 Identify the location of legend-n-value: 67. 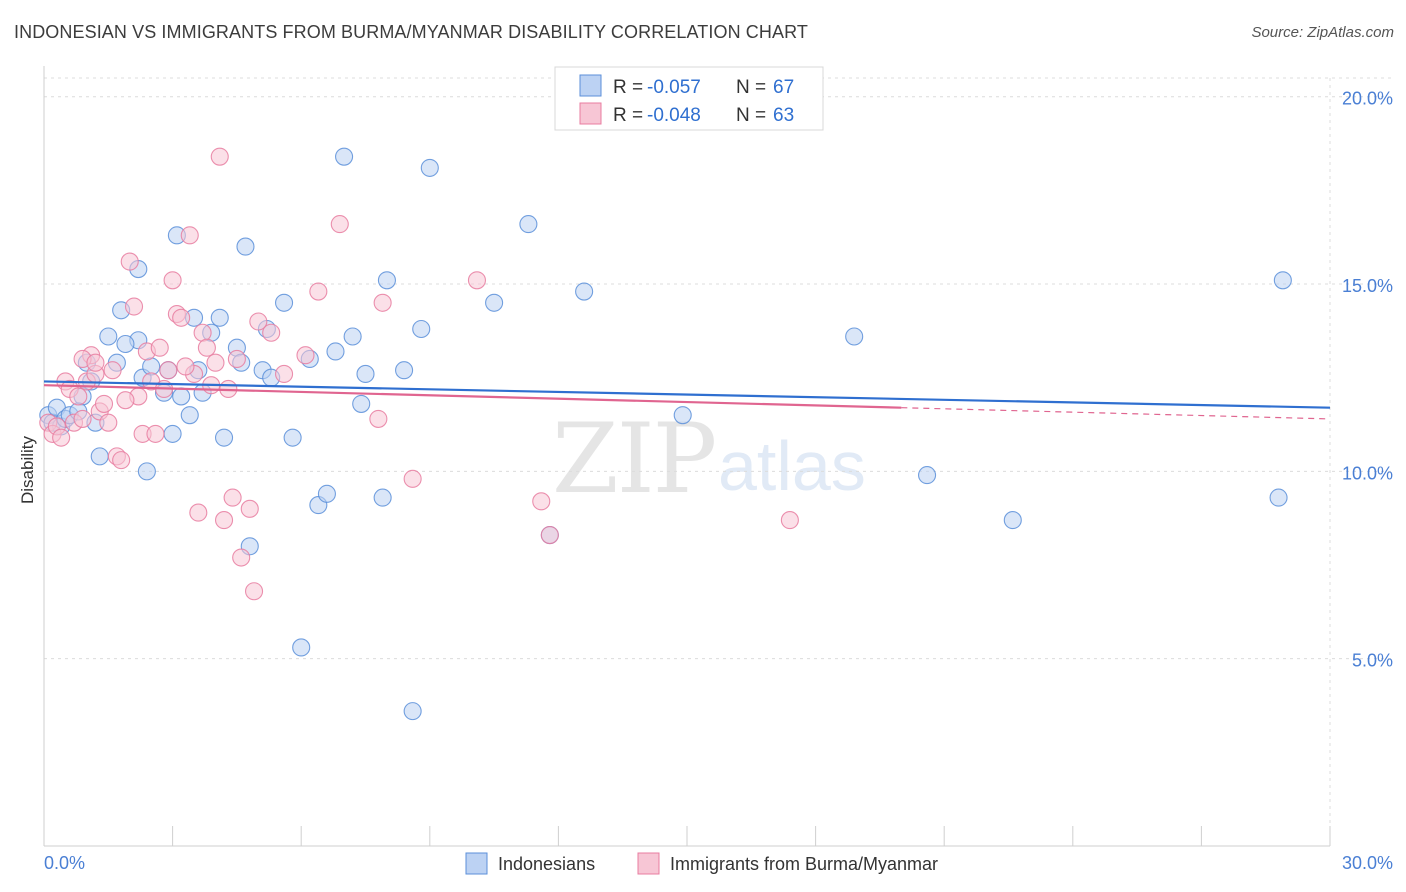
(783, 87).